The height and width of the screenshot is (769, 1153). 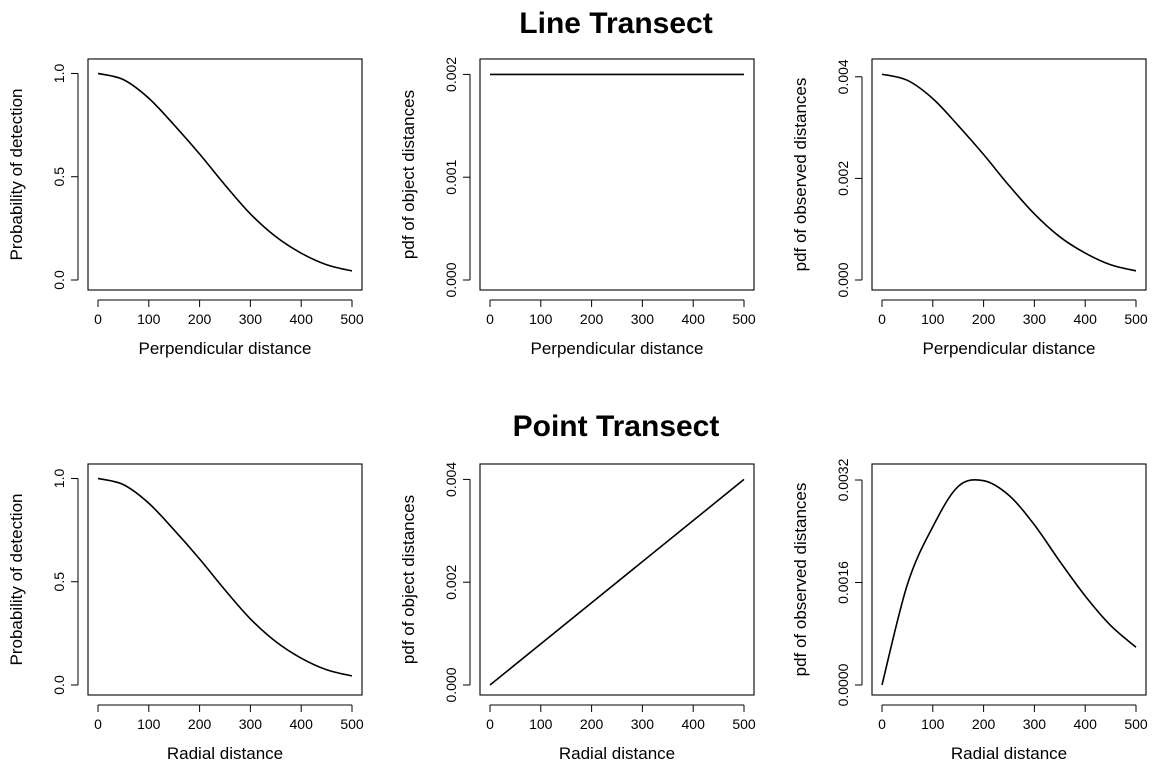 What do you see at coordinates (843, 479) in the screenshot?
I see `y-tick-label: 0.0032` at bounding box center [843, 479].